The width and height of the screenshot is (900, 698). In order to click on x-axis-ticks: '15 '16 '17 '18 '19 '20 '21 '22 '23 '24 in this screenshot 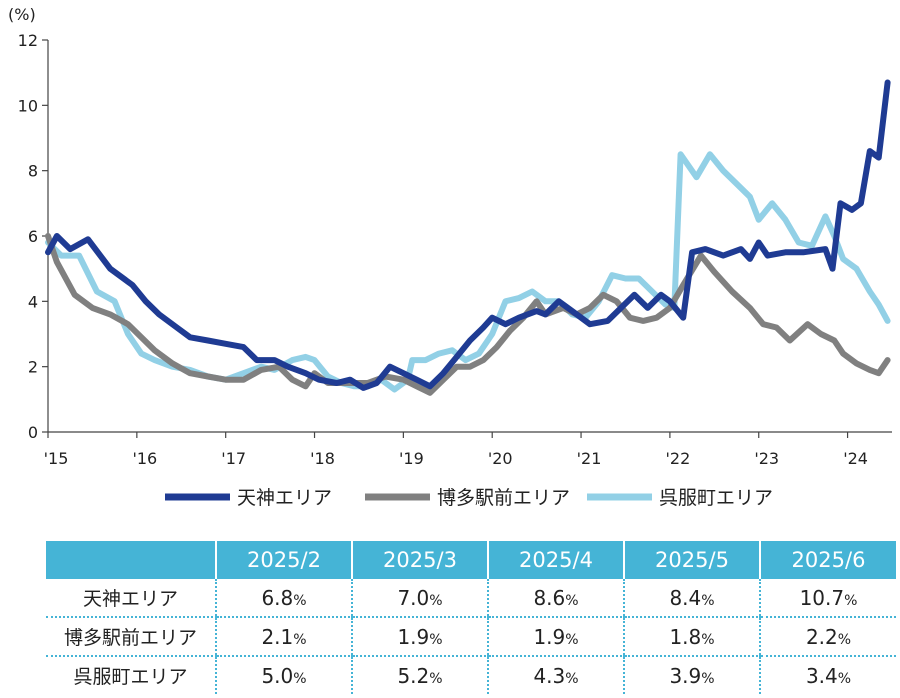, I will do `click(456, 450)`.